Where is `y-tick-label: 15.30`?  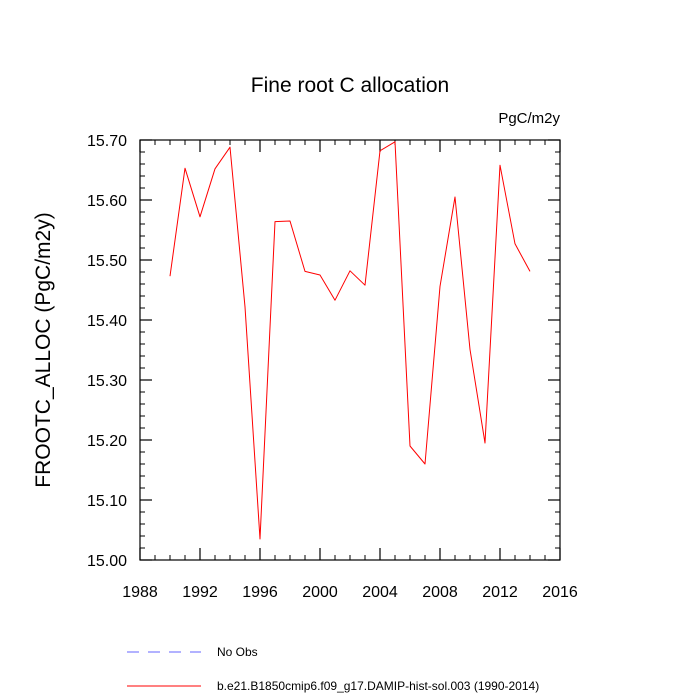 y-tick-label: 15.30 is located at coordinates (107, 381).